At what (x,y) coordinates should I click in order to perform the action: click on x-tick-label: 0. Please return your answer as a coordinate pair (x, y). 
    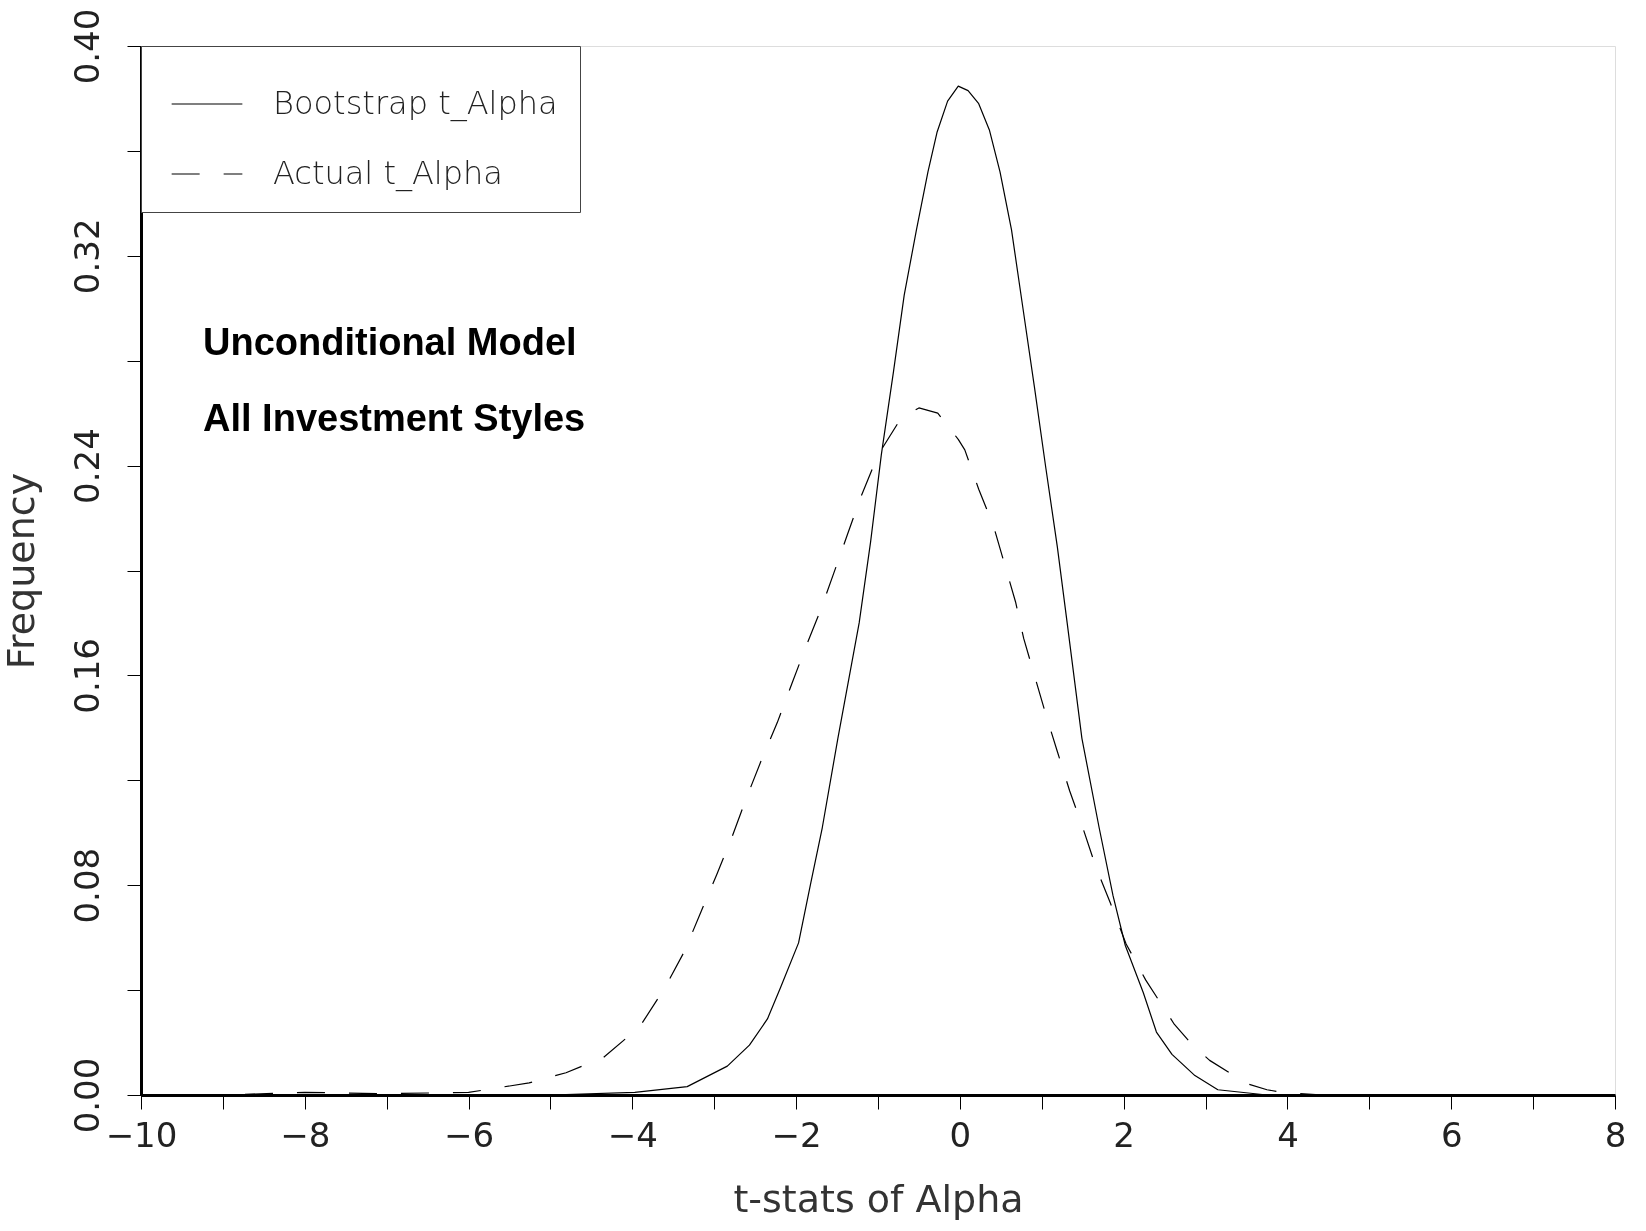
    Looking at the image, I should click on (960, 1134).